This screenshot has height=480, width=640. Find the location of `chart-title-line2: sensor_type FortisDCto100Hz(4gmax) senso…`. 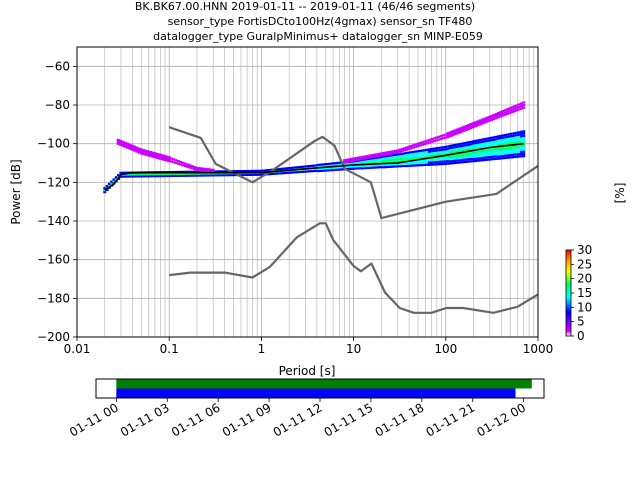

chart-title-line2: sensor_type FortisDCto100Hz(4gmax) senso… is located at coordinates (320, 21).